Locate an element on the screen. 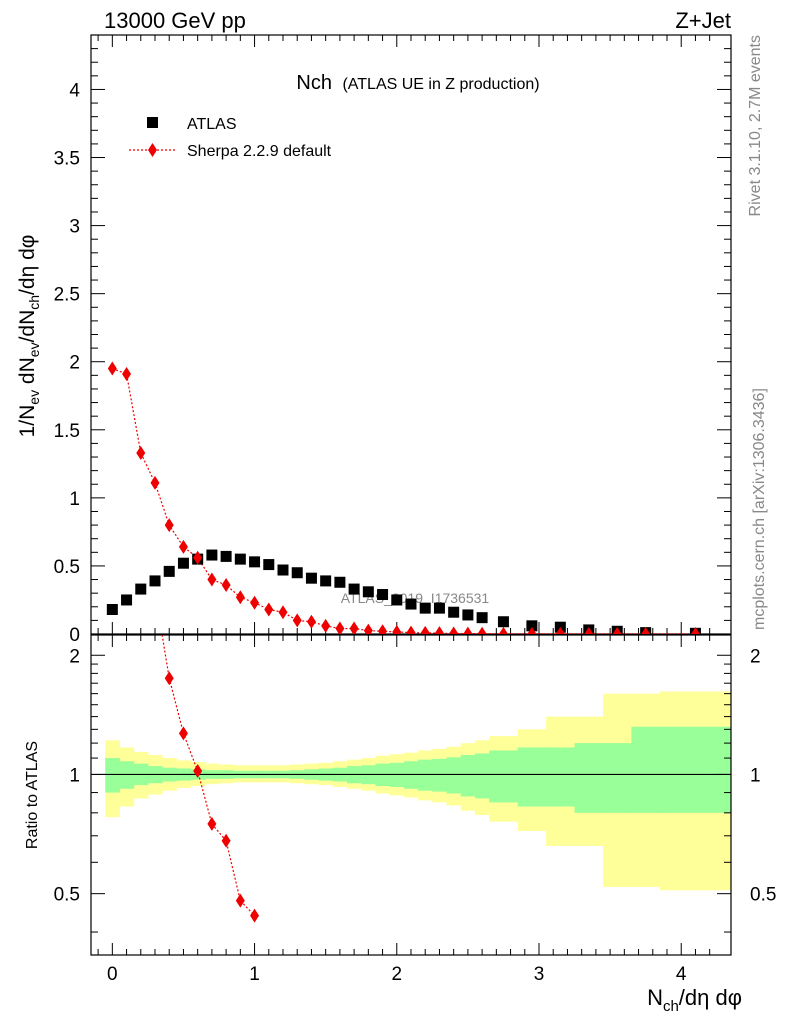  sherpa-ratio-line is located at coordinates (208, 776).